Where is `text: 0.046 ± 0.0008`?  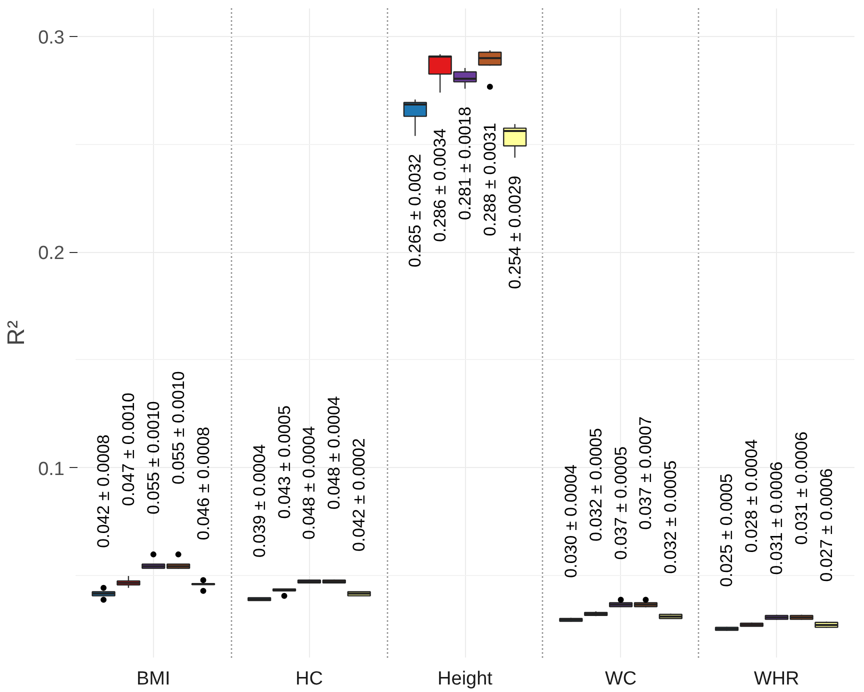
text: 0.046 ± 0.0008 is located at coordinates (203, 483).